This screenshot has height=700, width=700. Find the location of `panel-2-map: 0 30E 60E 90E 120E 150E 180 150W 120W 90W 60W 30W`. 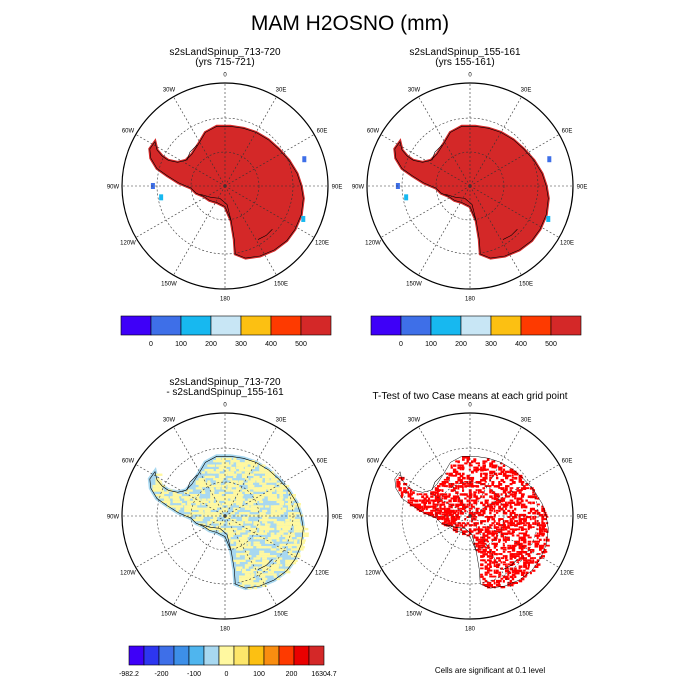

panel-2-map: 0 30E 60E 90E 120E 150E 180 150W 120W 90W 60W 30W is located at coordinates (470, 188).